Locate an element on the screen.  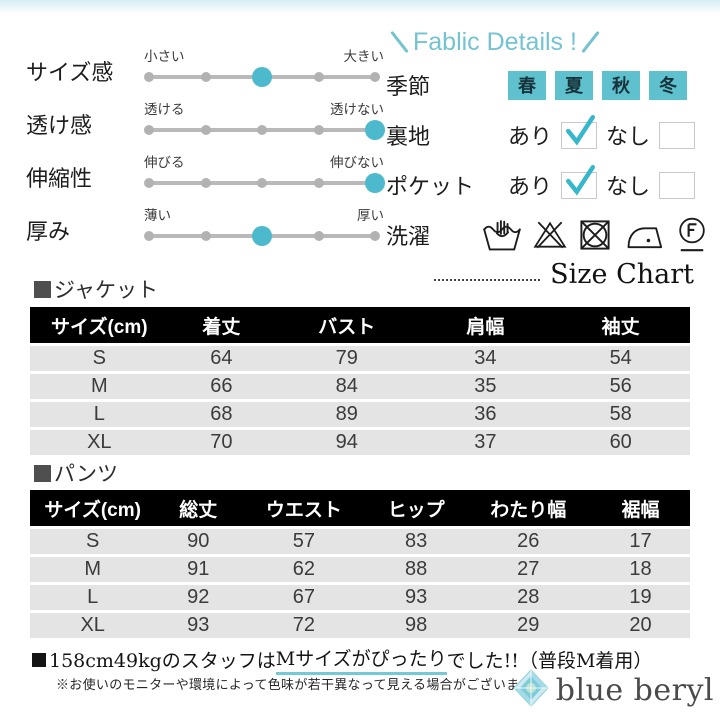
lining-no-checkbox is located at coordinates (677, 135).